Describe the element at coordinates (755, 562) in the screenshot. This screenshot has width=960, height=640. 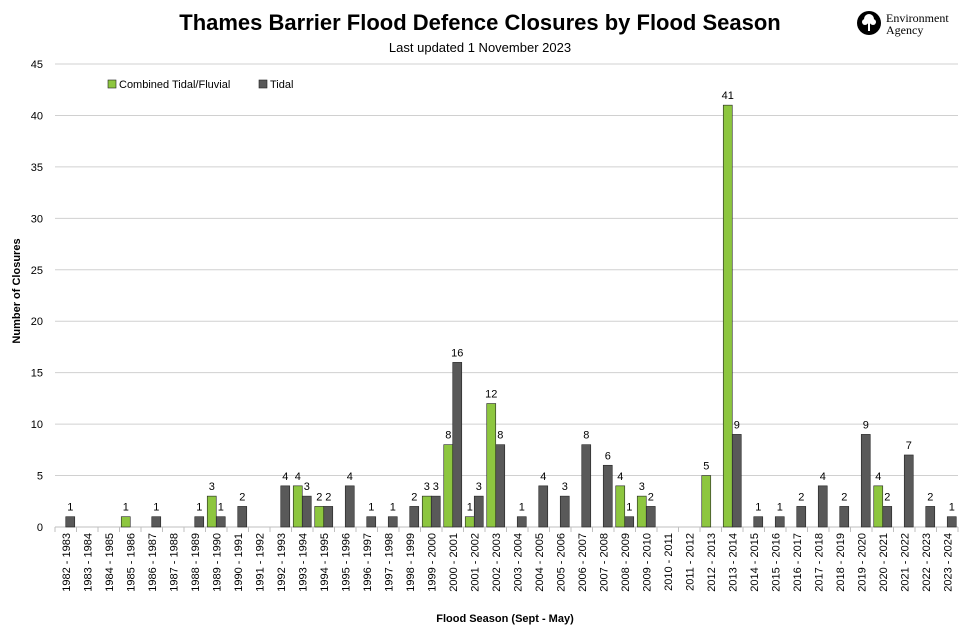
I see `x-tick-label: 2014 - 2015` at that location.